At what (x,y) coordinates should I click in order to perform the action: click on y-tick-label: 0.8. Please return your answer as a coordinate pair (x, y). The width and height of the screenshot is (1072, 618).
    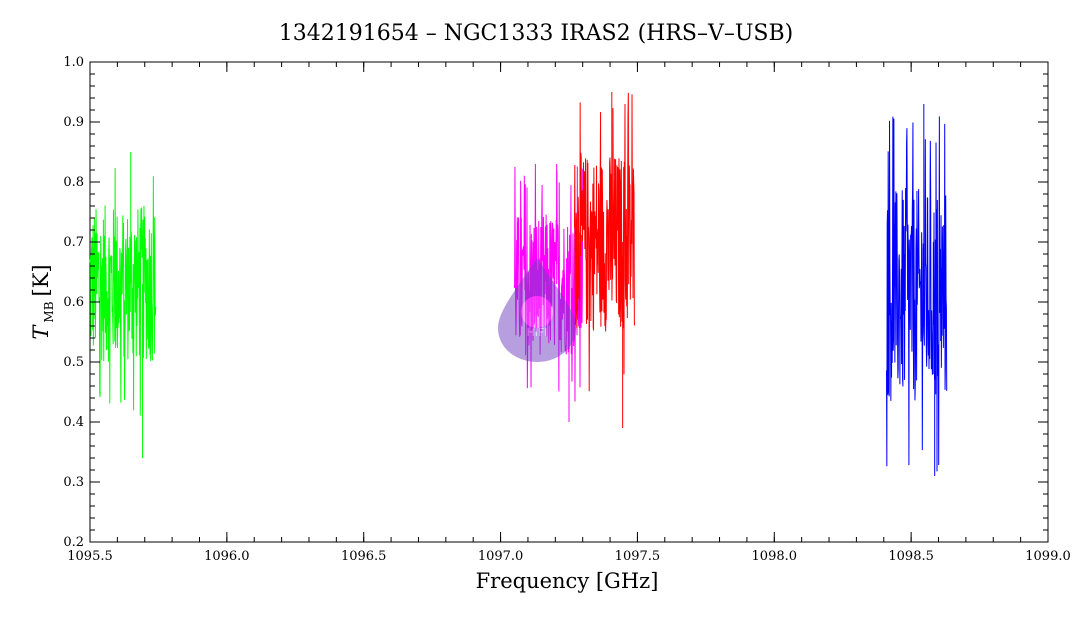
    Looking at the image, I should click on (73, 182).